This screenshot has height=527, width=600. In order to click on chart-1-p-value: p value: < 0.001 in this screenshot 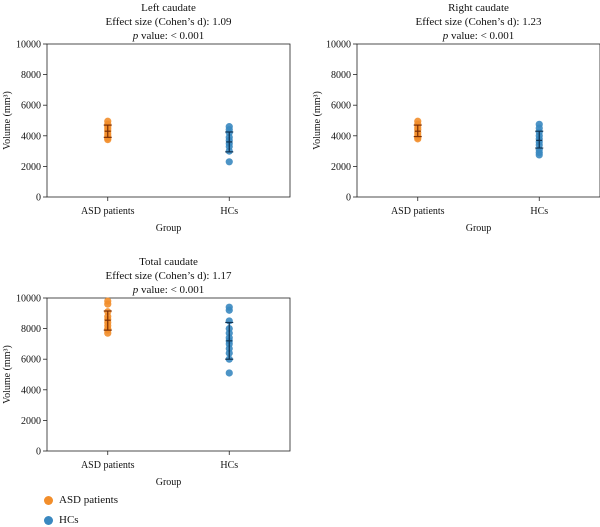, I will do `click(168, 36)`.